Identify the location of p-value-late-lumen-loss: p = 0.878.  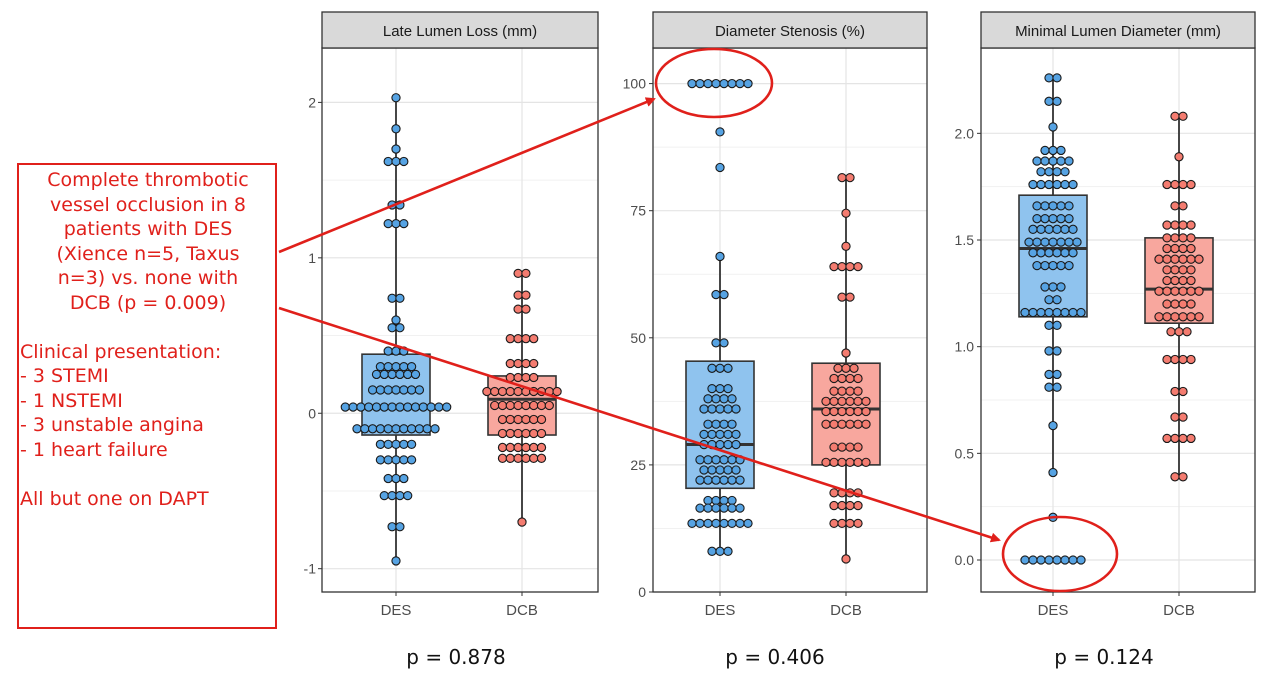
(456, 657).